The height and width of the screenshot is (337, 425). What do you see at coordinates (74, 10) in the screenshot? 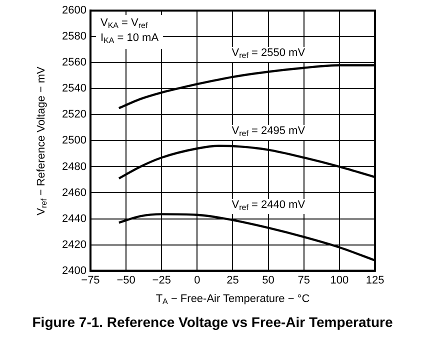
I see `y-tick-label: 2600` at bounding box center [74, 10].